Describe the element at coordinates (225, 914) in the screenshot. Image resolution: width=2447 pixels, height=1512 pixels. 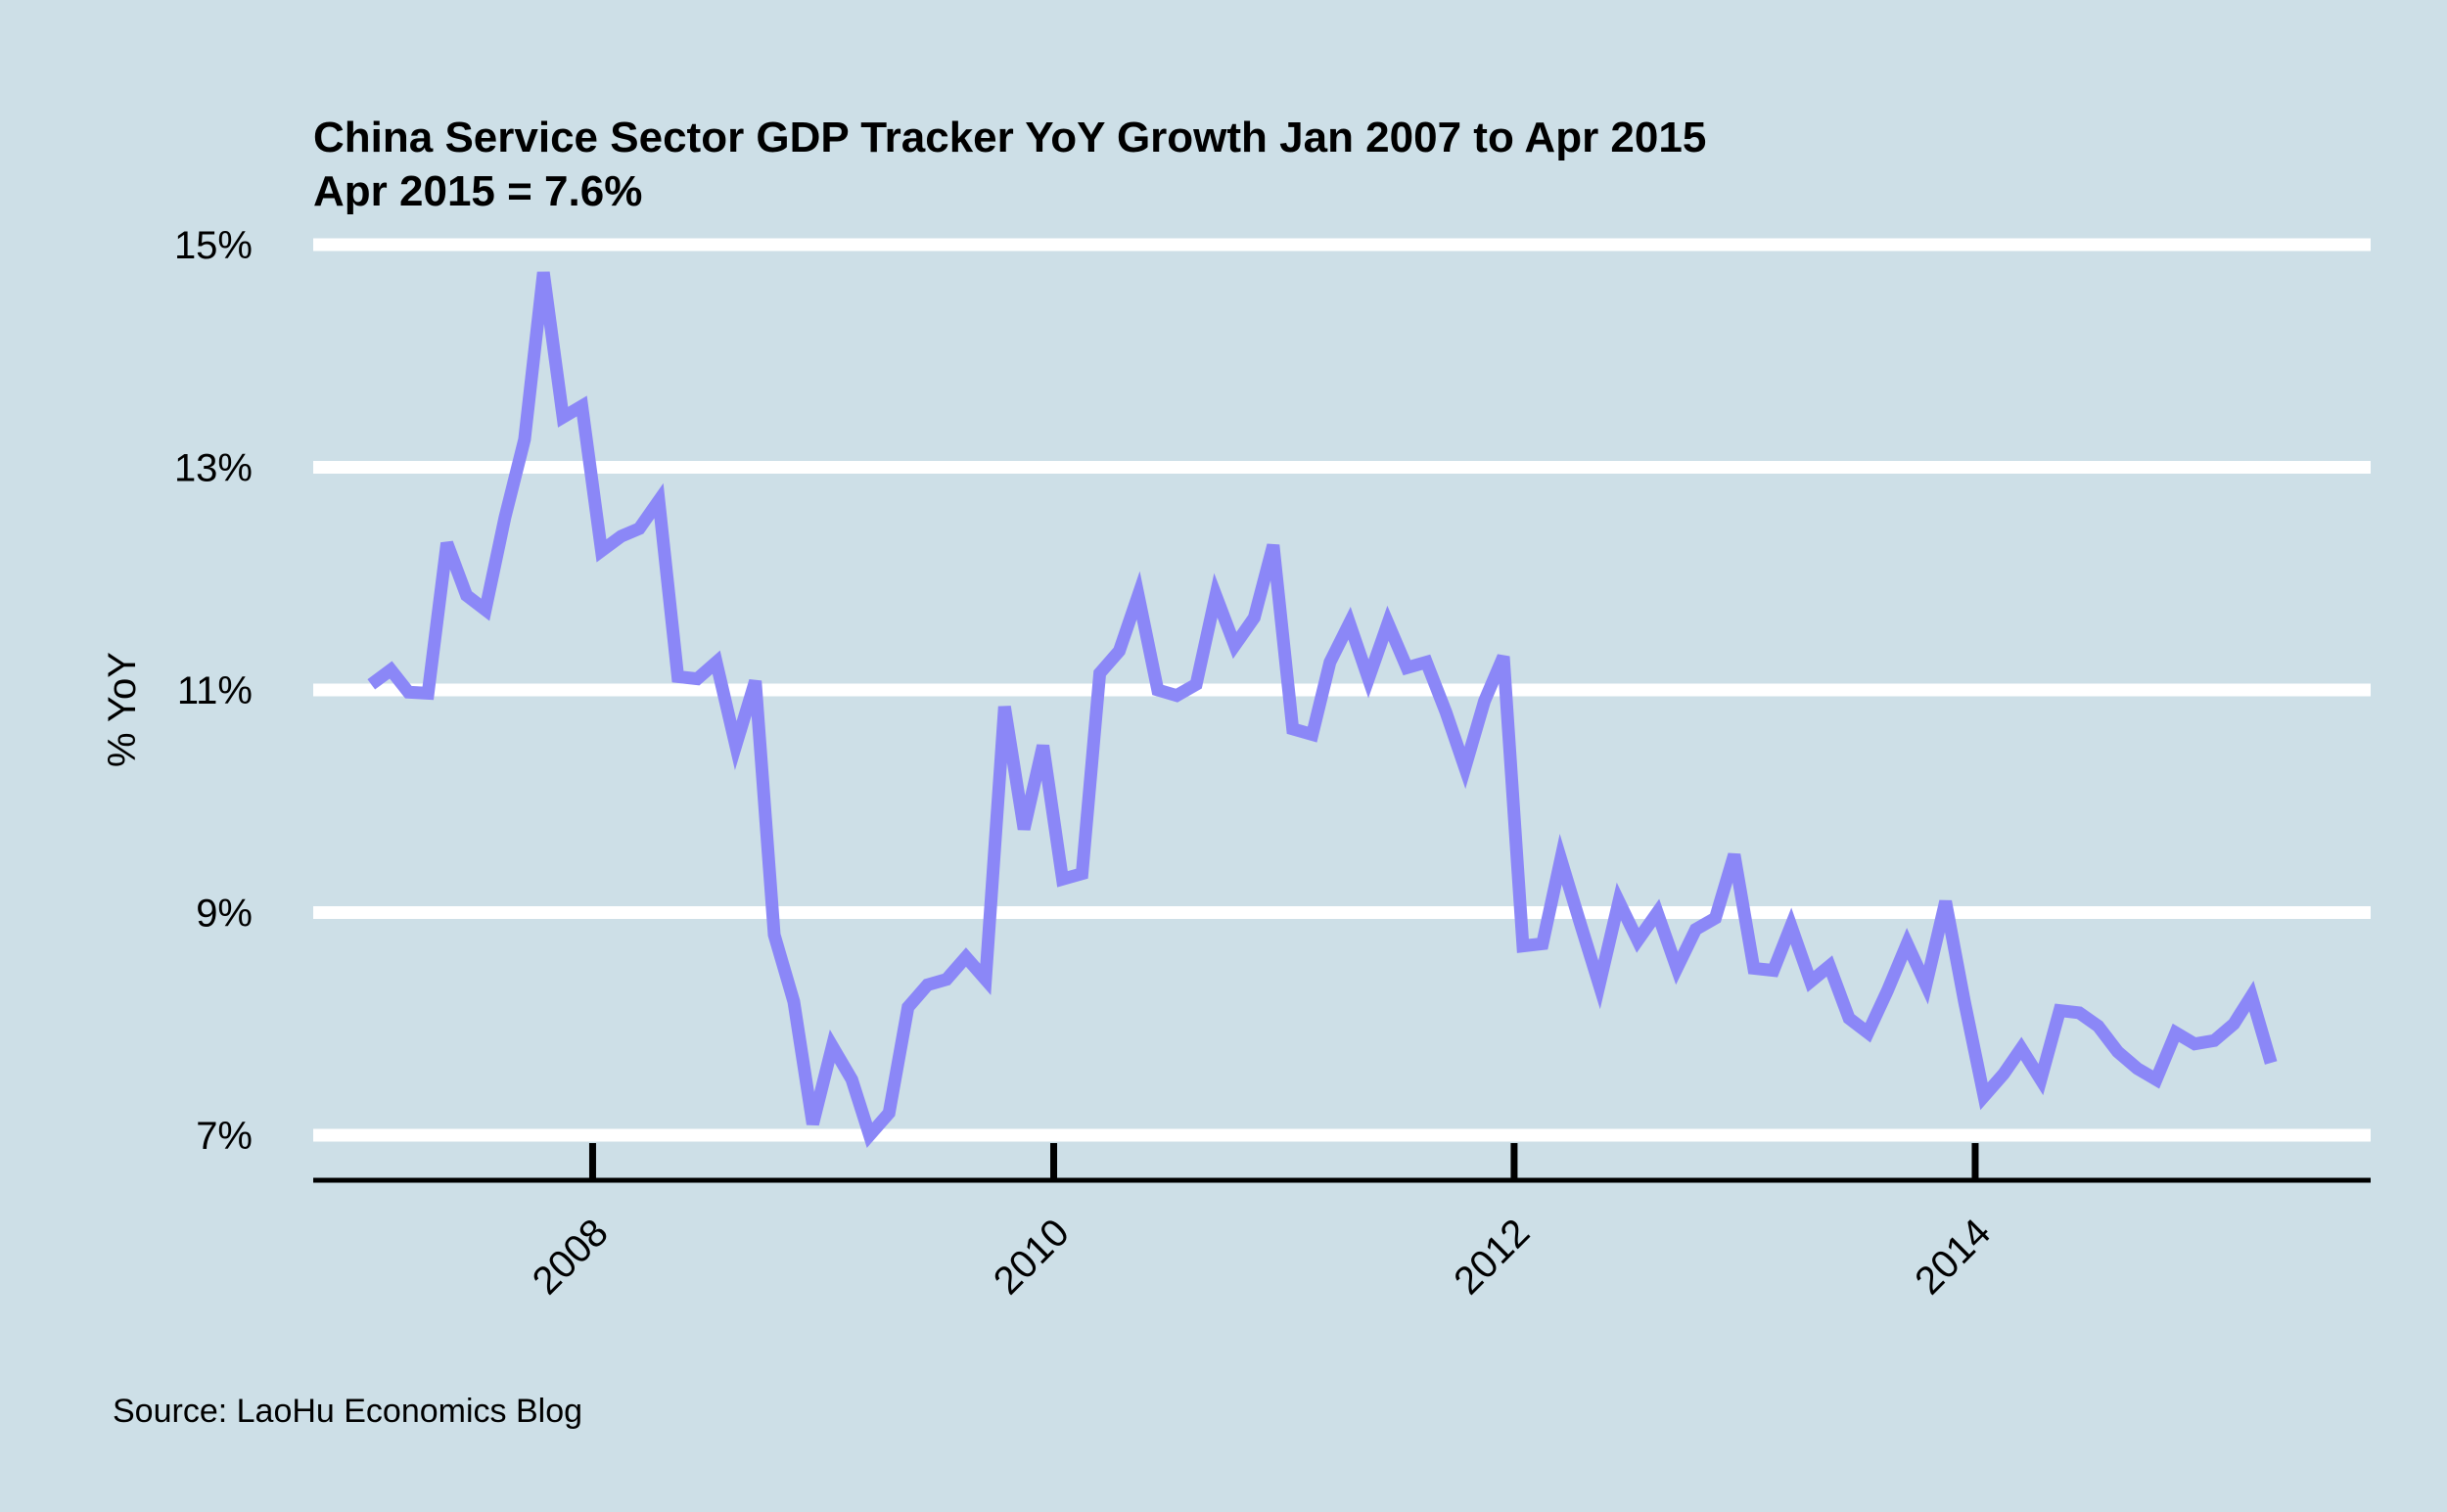
I see `y-tick-label: 9%` at that location.